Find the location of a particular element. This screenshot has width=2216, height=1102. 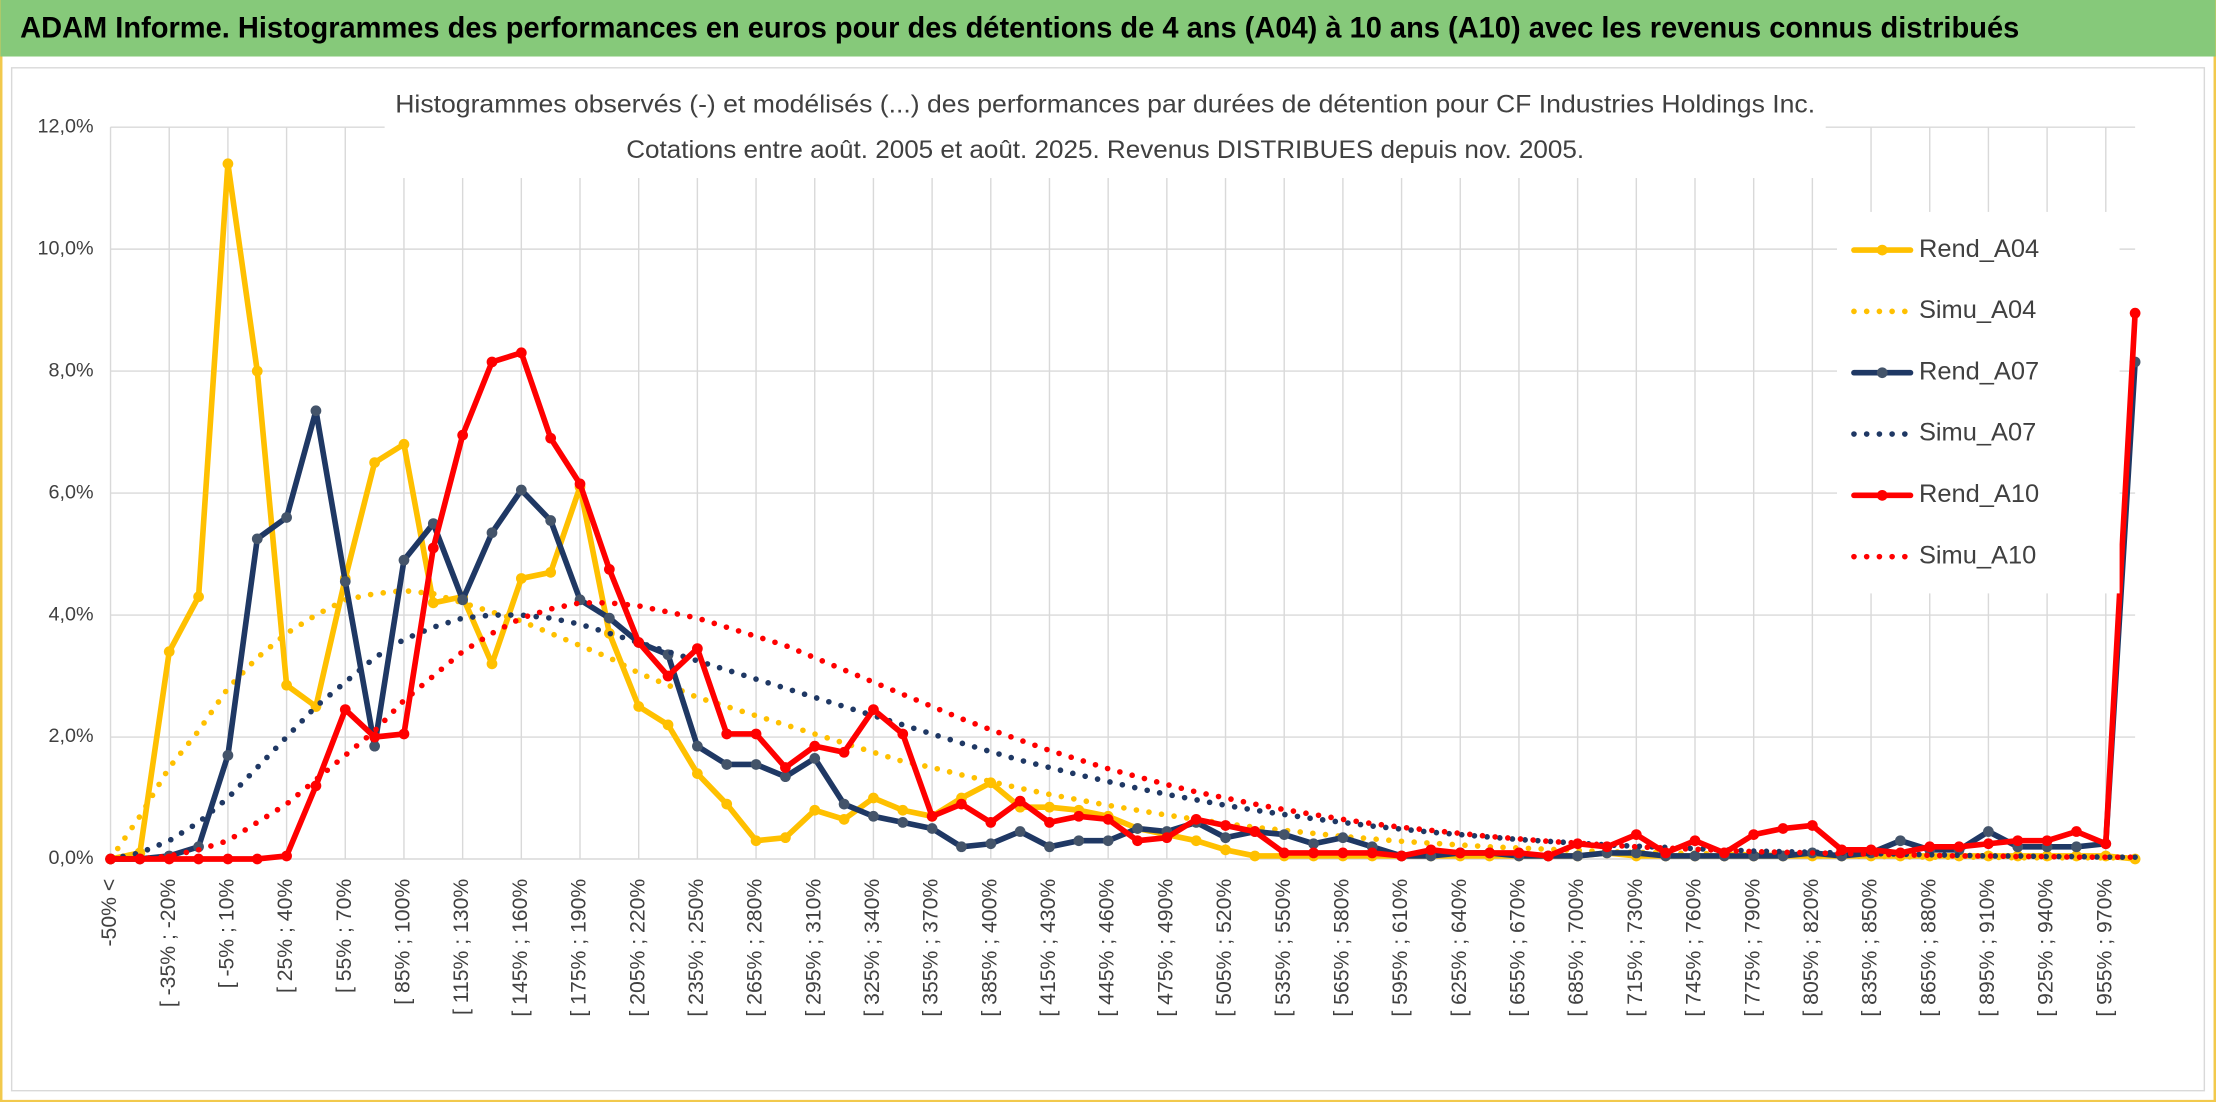

x-tick-label: [ 205% ; 220% is located at coordinates (637, 948).